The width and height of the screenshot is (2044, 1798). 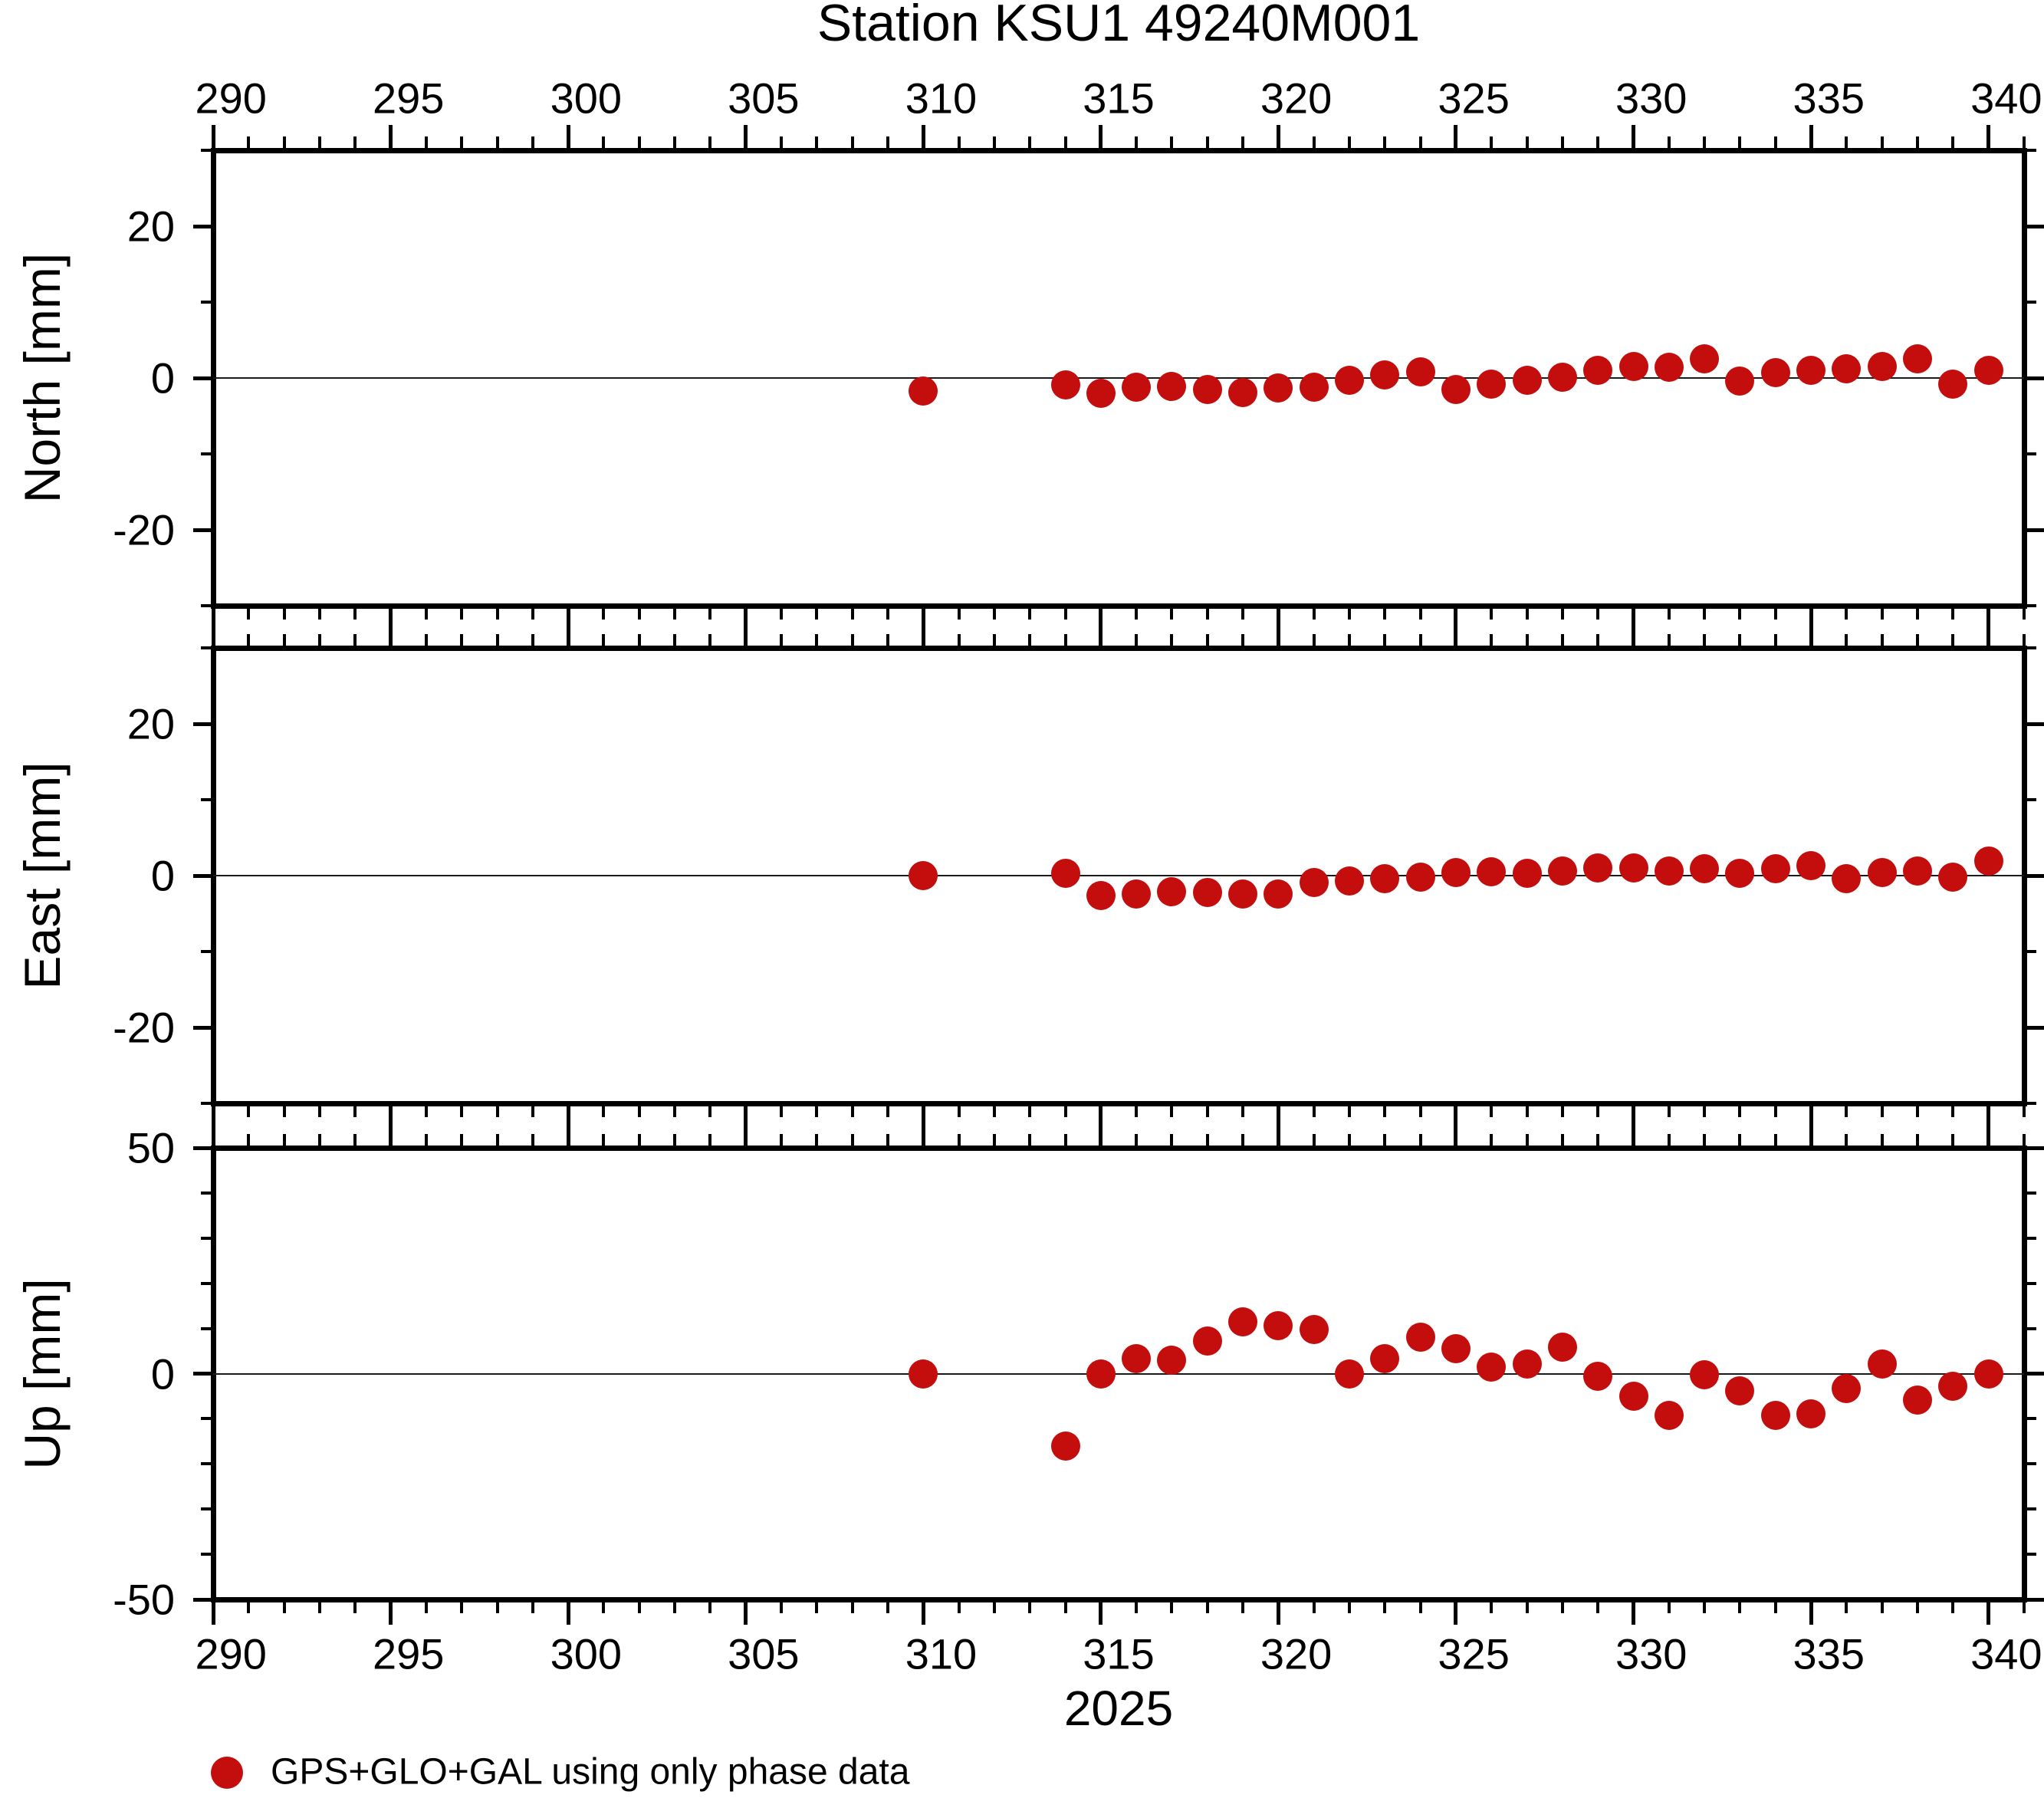 What do you see at coordinates (941, 99) in the screenshot?
I see `x-tick-label: 310` at bounding box center [941, 99].